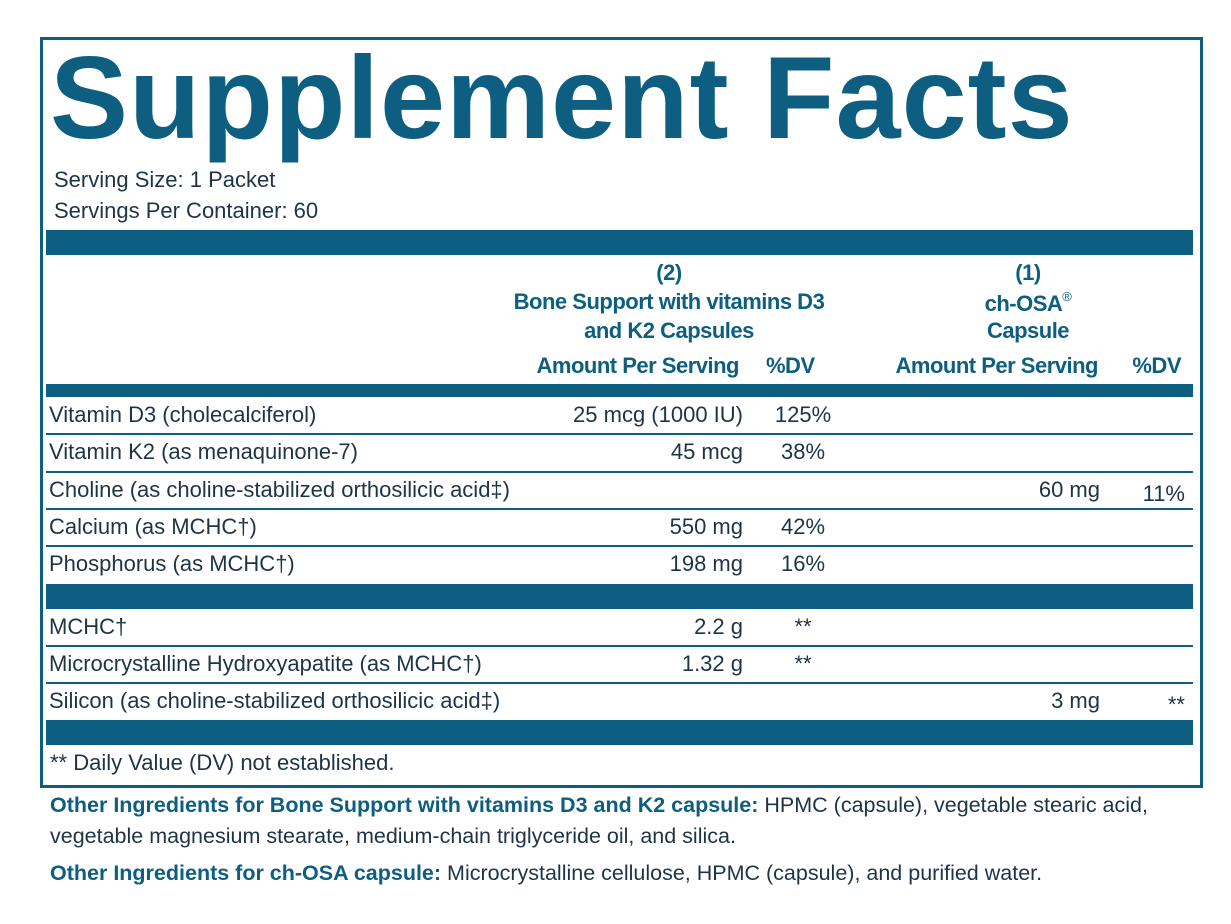 The image size is (1231, 924). Describe the element at coordinates (165, 179) in the screenshot. I see `serving-size: Serving Size: 1 Packet` at that location.